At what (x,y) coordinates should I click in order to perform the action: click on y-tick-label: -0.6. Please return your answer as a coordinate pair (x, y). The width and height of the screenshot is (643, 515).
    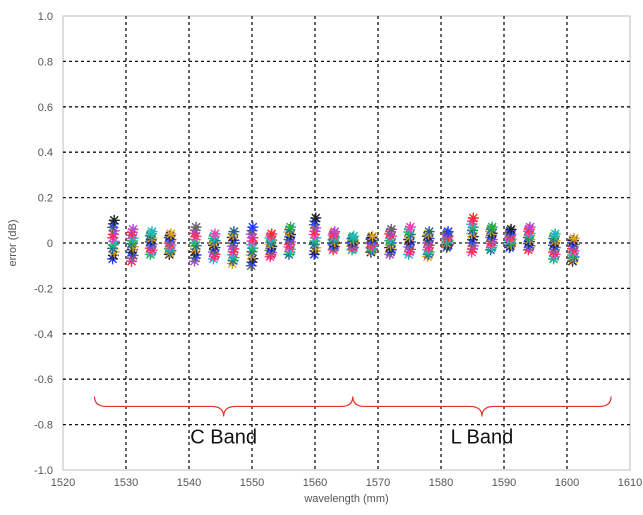
    Looking at the image, I should click on (43, 380).